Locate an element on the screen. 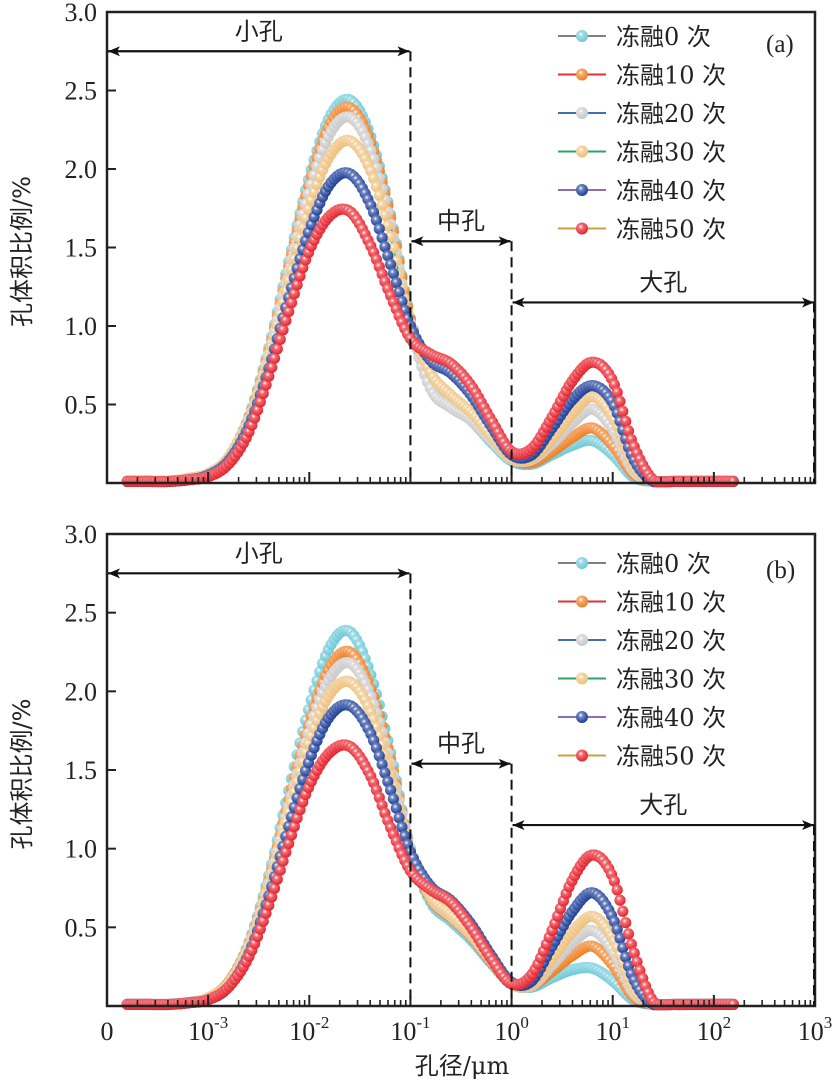 This screenshot has height=1088, width=838. y-tick-label: 0.5 is located at coordinates (81, 405).